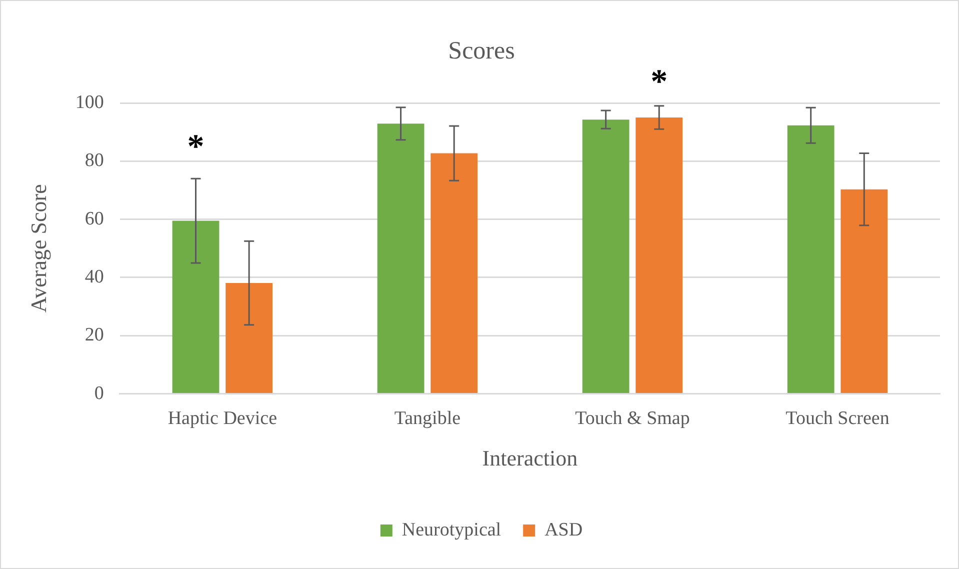 This screenshot has width=959, height=569. I want to click on x-tick-label: Touch Screen, so click(838, 419).